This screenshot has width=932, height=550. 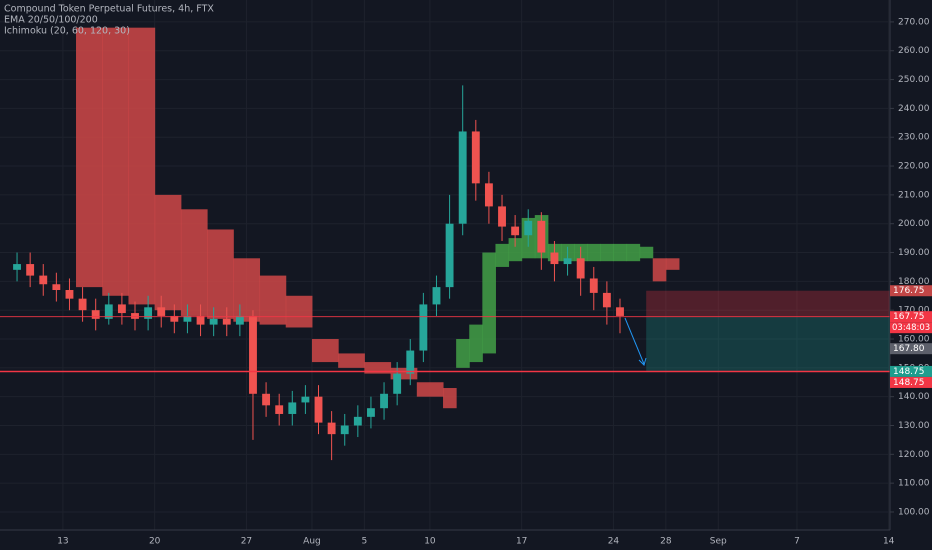 What do you see at coordinates (889, 542) in the screenshot?
I see `x-tick-label: 14` at bounding box center [889, 542].